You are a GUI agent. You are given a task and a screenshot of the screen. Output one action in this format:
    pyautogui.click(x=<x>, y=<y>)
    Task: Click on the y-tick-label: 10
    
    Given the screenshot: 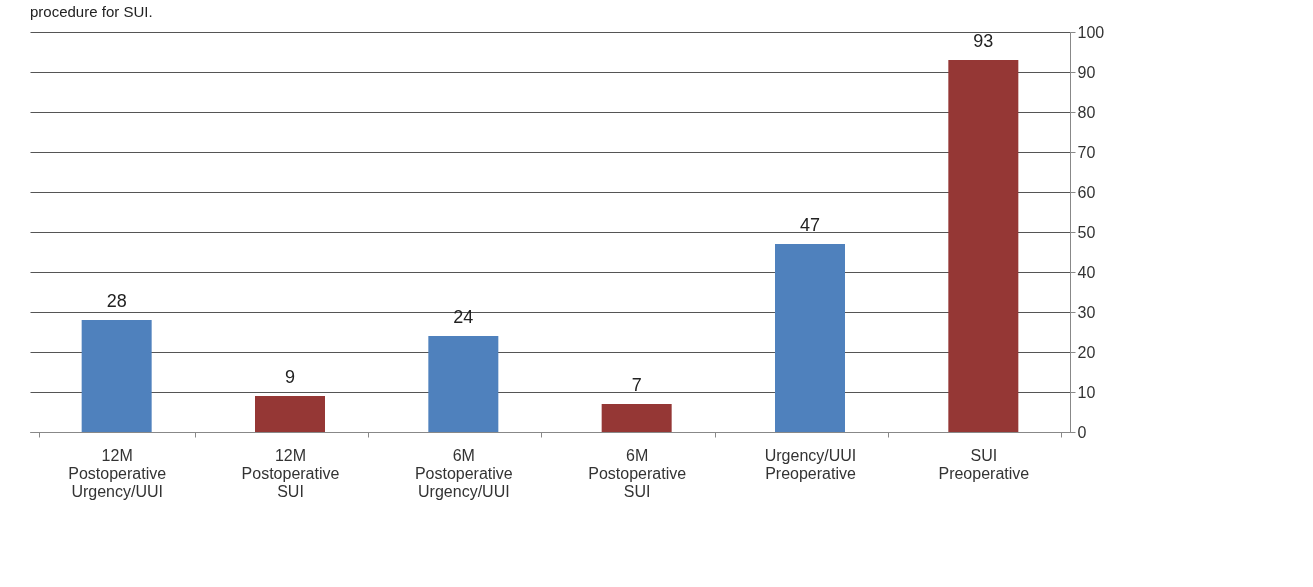 What is the action you would take?
    pyautogui.click(x=1086, y=392)
    